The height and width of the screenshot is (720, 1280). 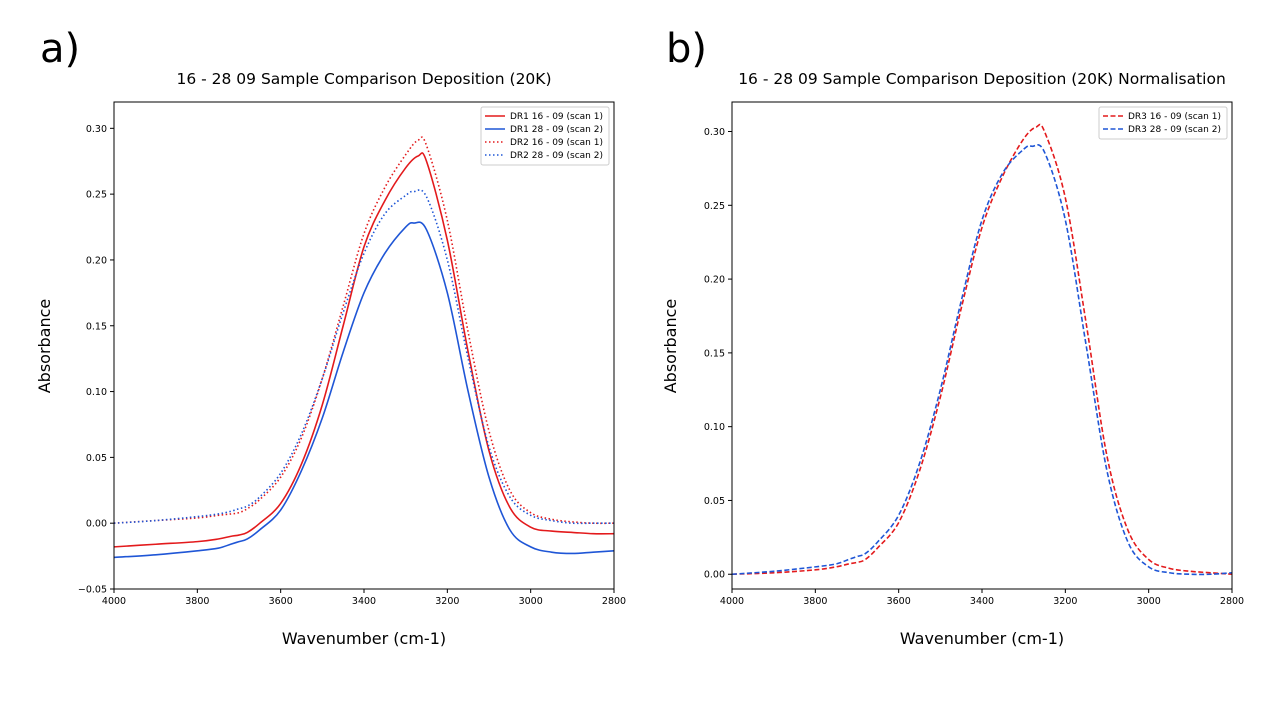 I want to click on y-tick-label-b: 0.05, so click(x=714, y=501).